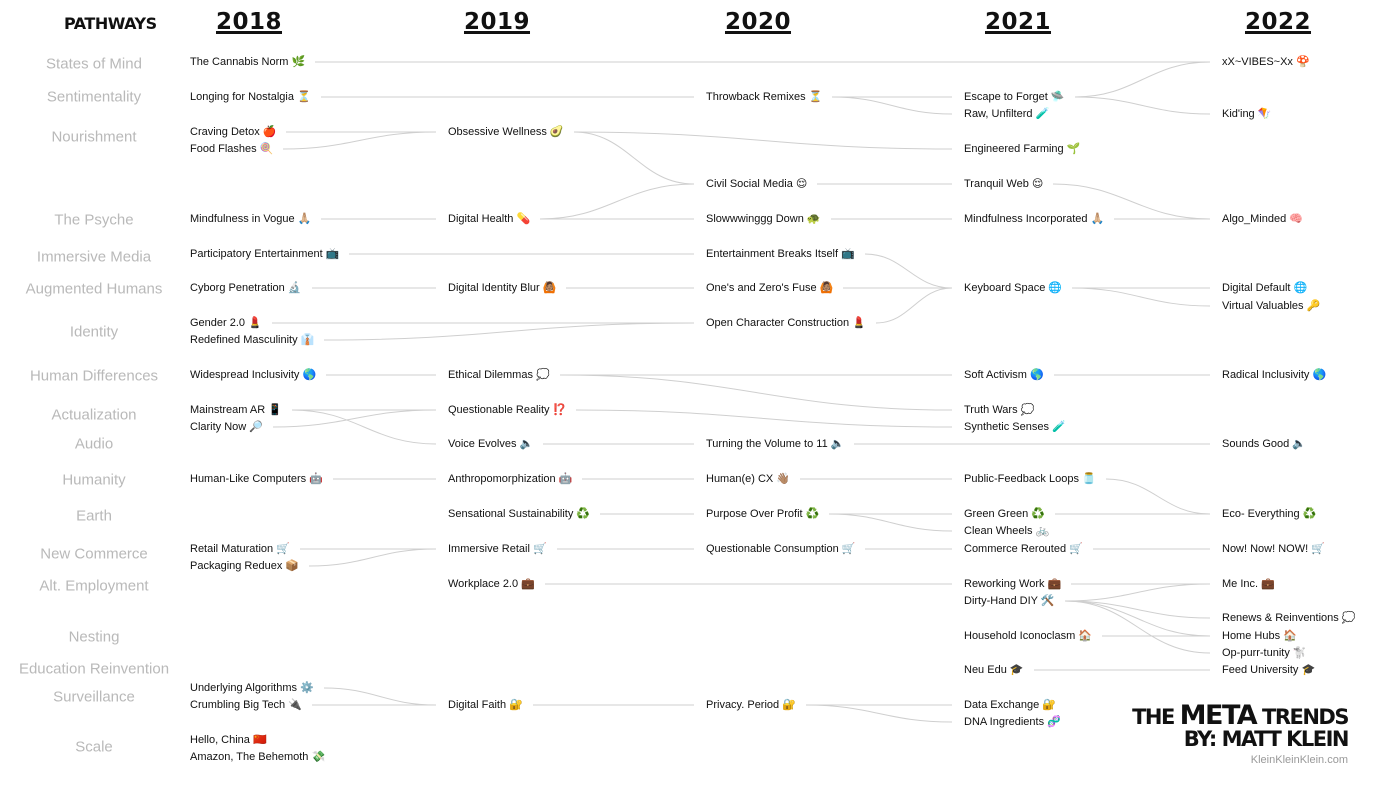 This screenshot has height=788, width=1400. I want to click on trend-label: Gender 2.0 💄, so click(226, 323).